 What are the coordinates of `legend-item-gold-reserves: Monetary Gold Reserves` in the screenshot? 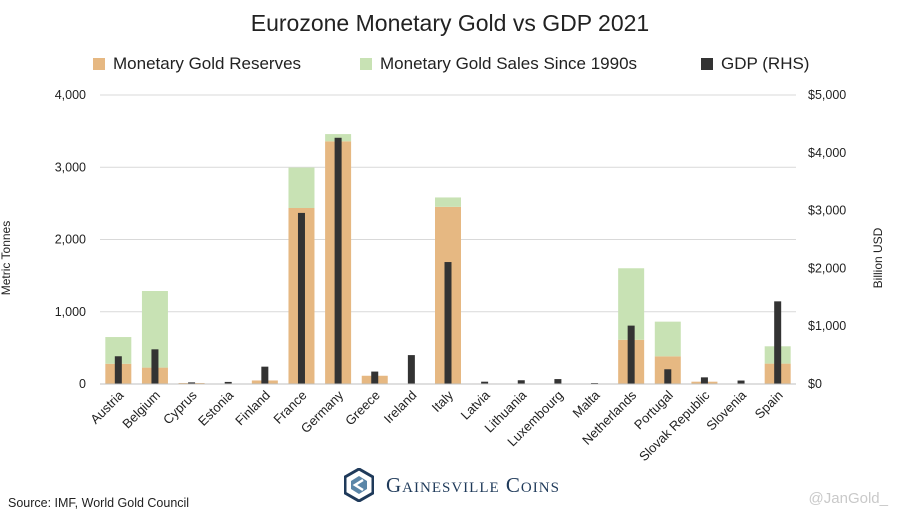 It's located at (197, 64).